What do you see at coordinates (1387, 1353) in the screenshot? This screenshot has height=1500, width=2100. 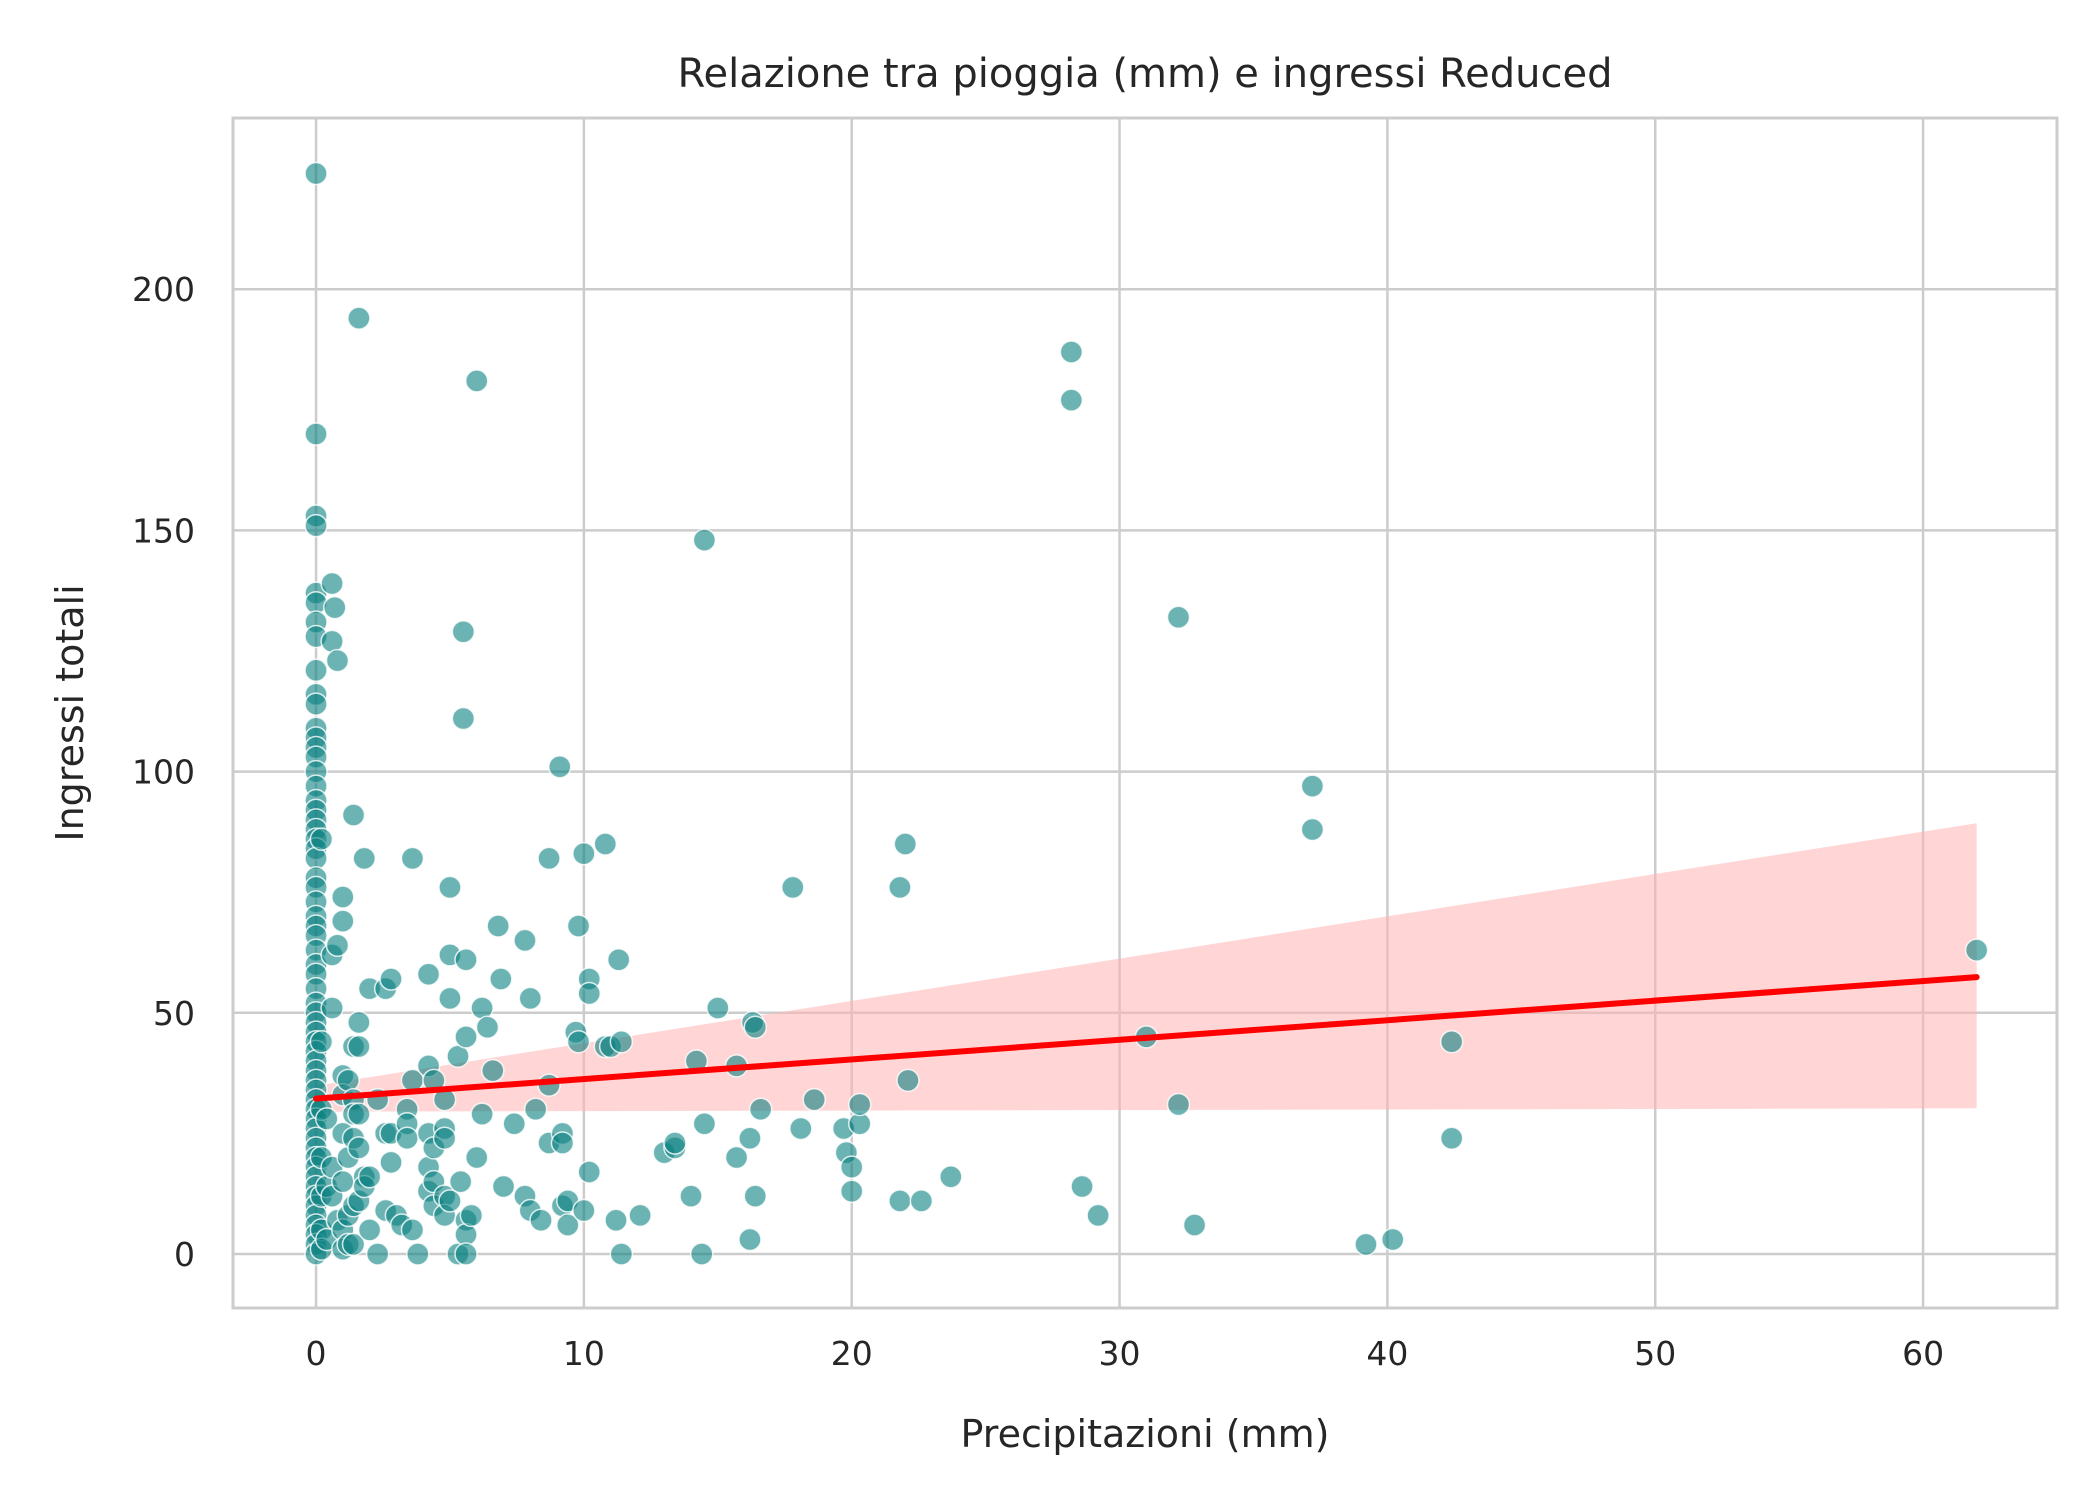 I see `x-tick-label: 40` at bounding box center [1387, 1353].